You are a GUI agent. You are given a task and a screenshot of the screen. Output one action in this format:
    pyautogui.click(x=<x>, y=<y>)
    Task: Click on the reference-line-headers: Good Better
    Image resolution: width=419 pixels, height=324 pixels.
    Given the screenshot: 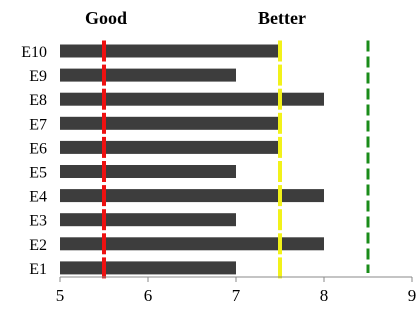 What is the action you would take?
    pyautogui.click(x=195, y=18)
    